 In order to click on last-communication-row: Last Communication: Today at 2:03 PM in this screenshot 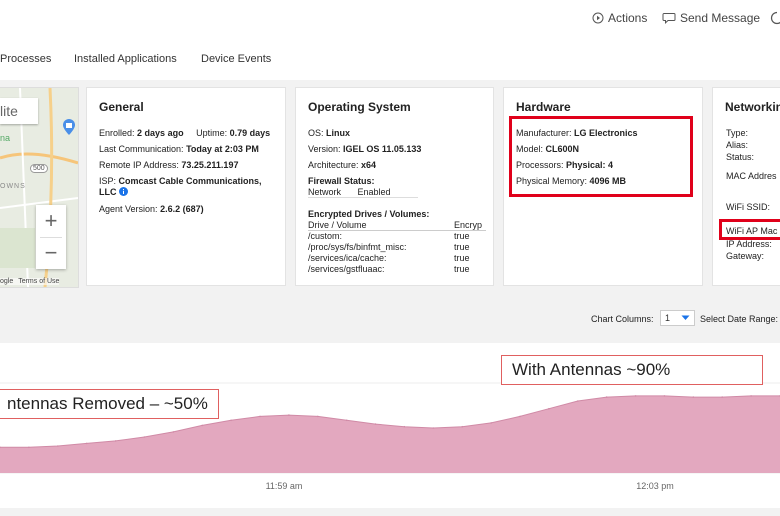, I will do `click(179, 149)`.